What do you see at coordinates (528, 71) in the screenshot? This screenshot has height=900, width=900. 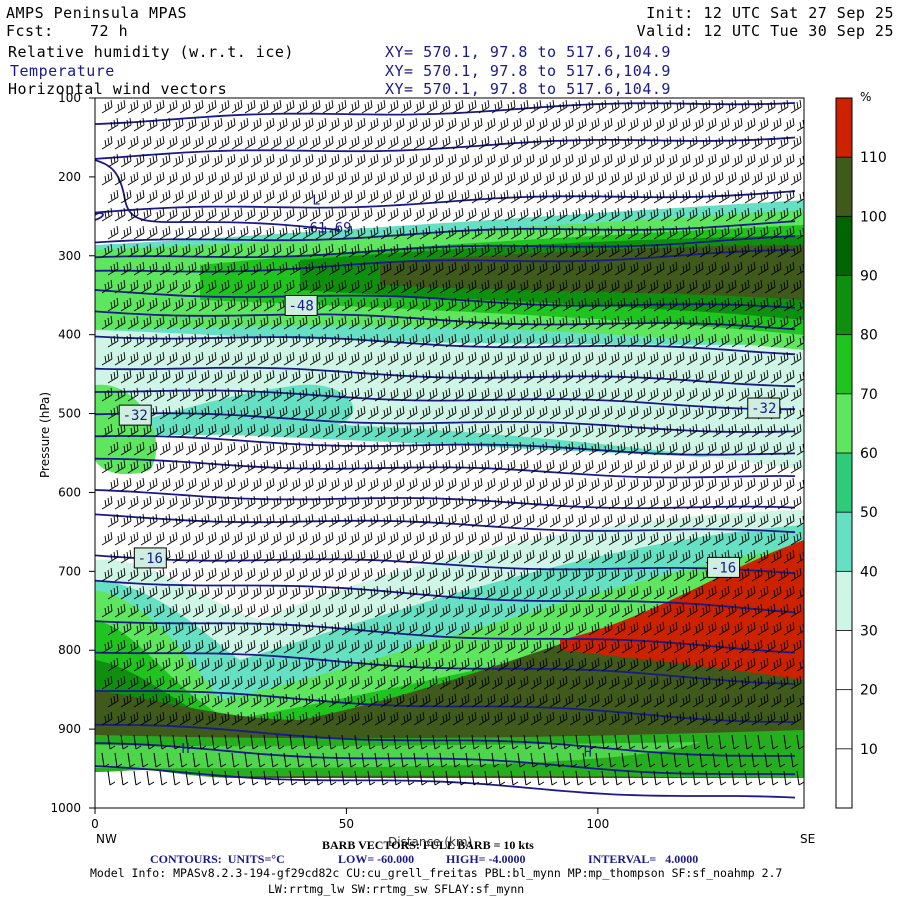 I see `field-temp-xy: XY= 570.1, 97.8 to 517.6,104.9` at bounding box center [528, 71].